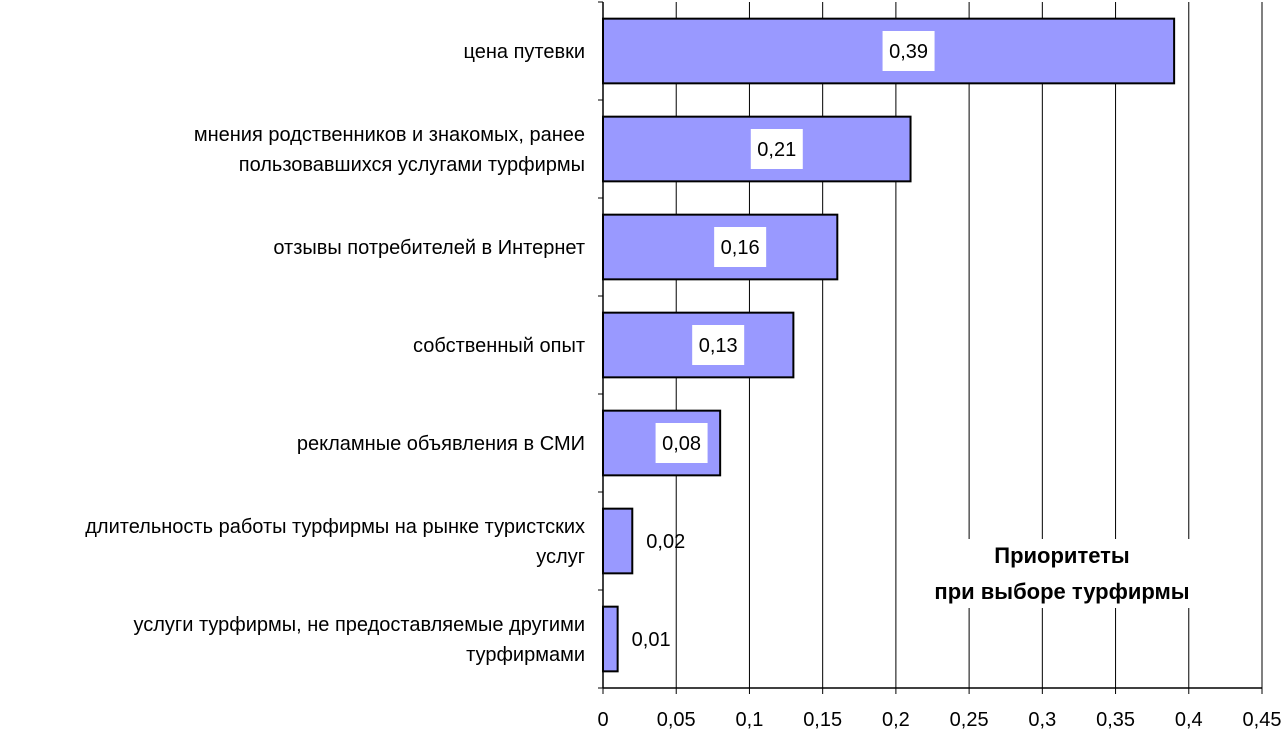  I want to click on category-label: отзывы потребителей в Интернет, so click(429, 248).